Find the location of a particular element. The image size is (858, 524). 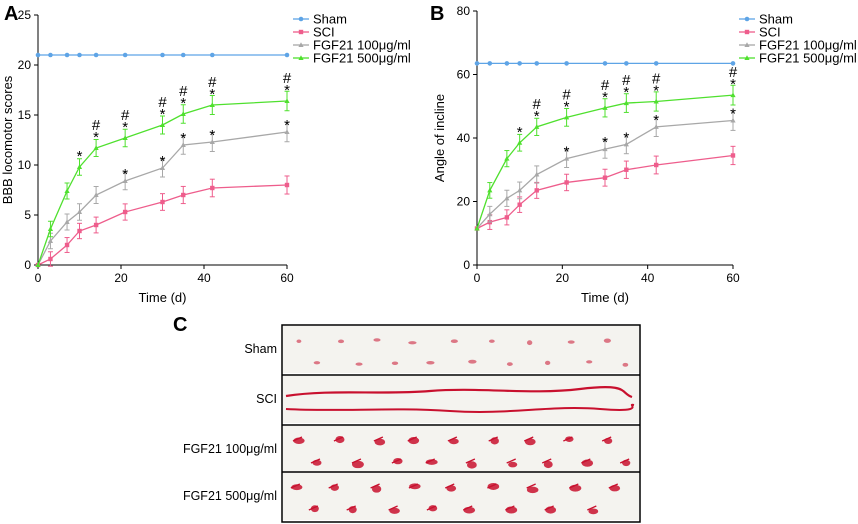

x-tick-label: 40 is located at coordinates (204, 278).